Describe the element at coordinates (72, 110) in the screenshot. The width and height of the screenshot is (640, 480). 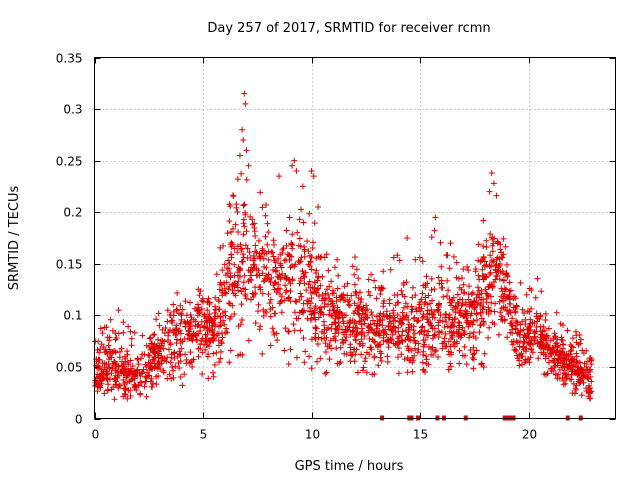
I see `y-tick-label: 0.3` at that location.